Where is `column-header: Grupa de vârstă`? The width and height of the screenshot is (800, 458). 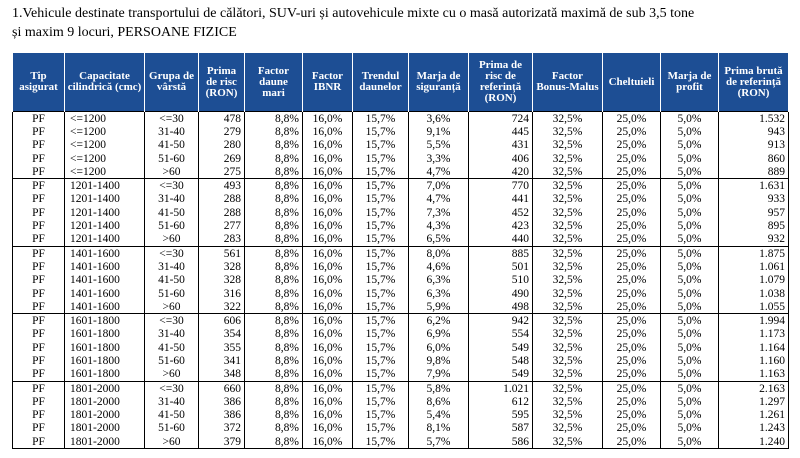 column-header: Grupa de vârstă is located at coordinates (171, 82).